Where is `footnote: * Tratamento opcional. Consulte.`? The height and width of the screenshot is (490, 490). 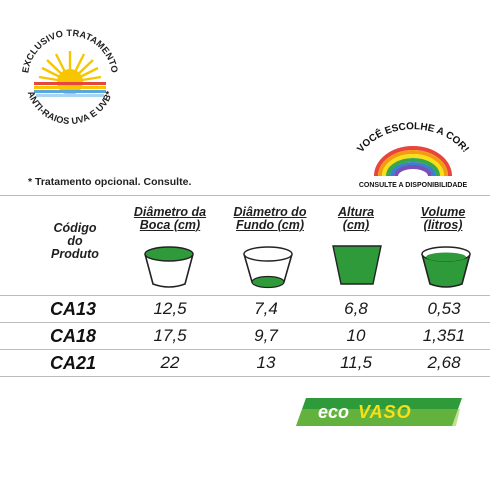 footnote: * Tratamento opcional. Consulte. is located at coordinates (109, 182).